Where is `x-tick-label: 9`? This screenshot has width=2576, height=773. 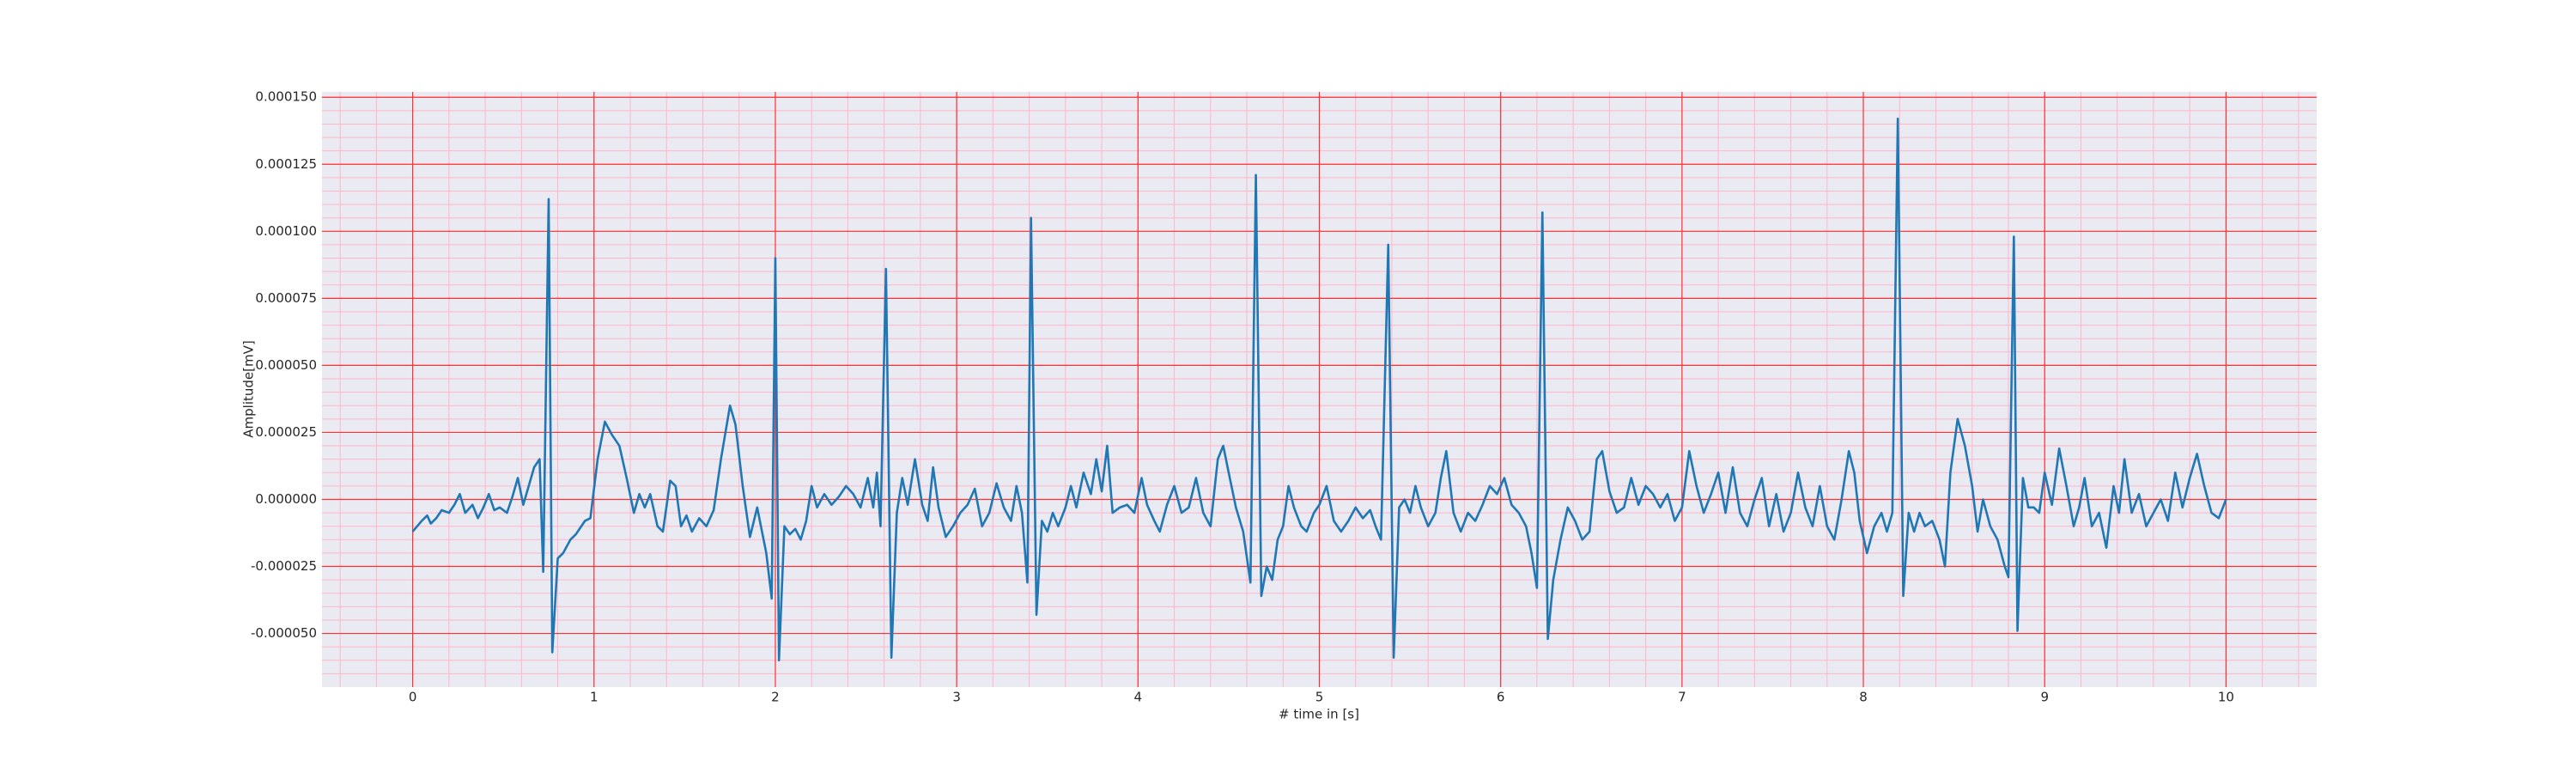
x-tick-label: 9 is located at coordinates (2045, 697).